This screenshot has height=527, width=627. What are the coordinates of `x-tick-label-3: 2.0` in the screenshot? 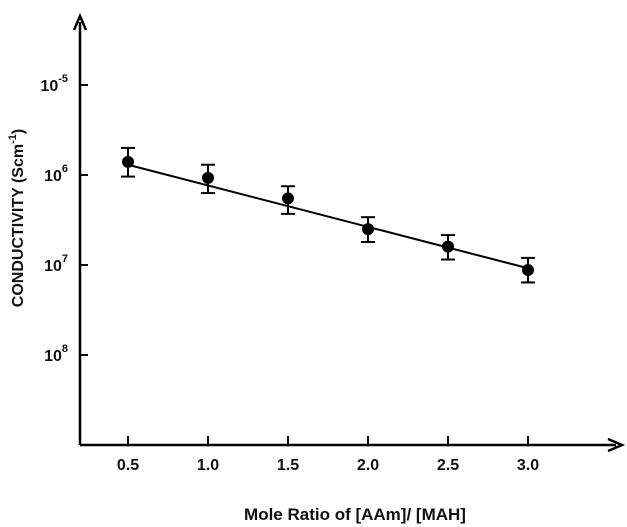 It's located at (368, 465).